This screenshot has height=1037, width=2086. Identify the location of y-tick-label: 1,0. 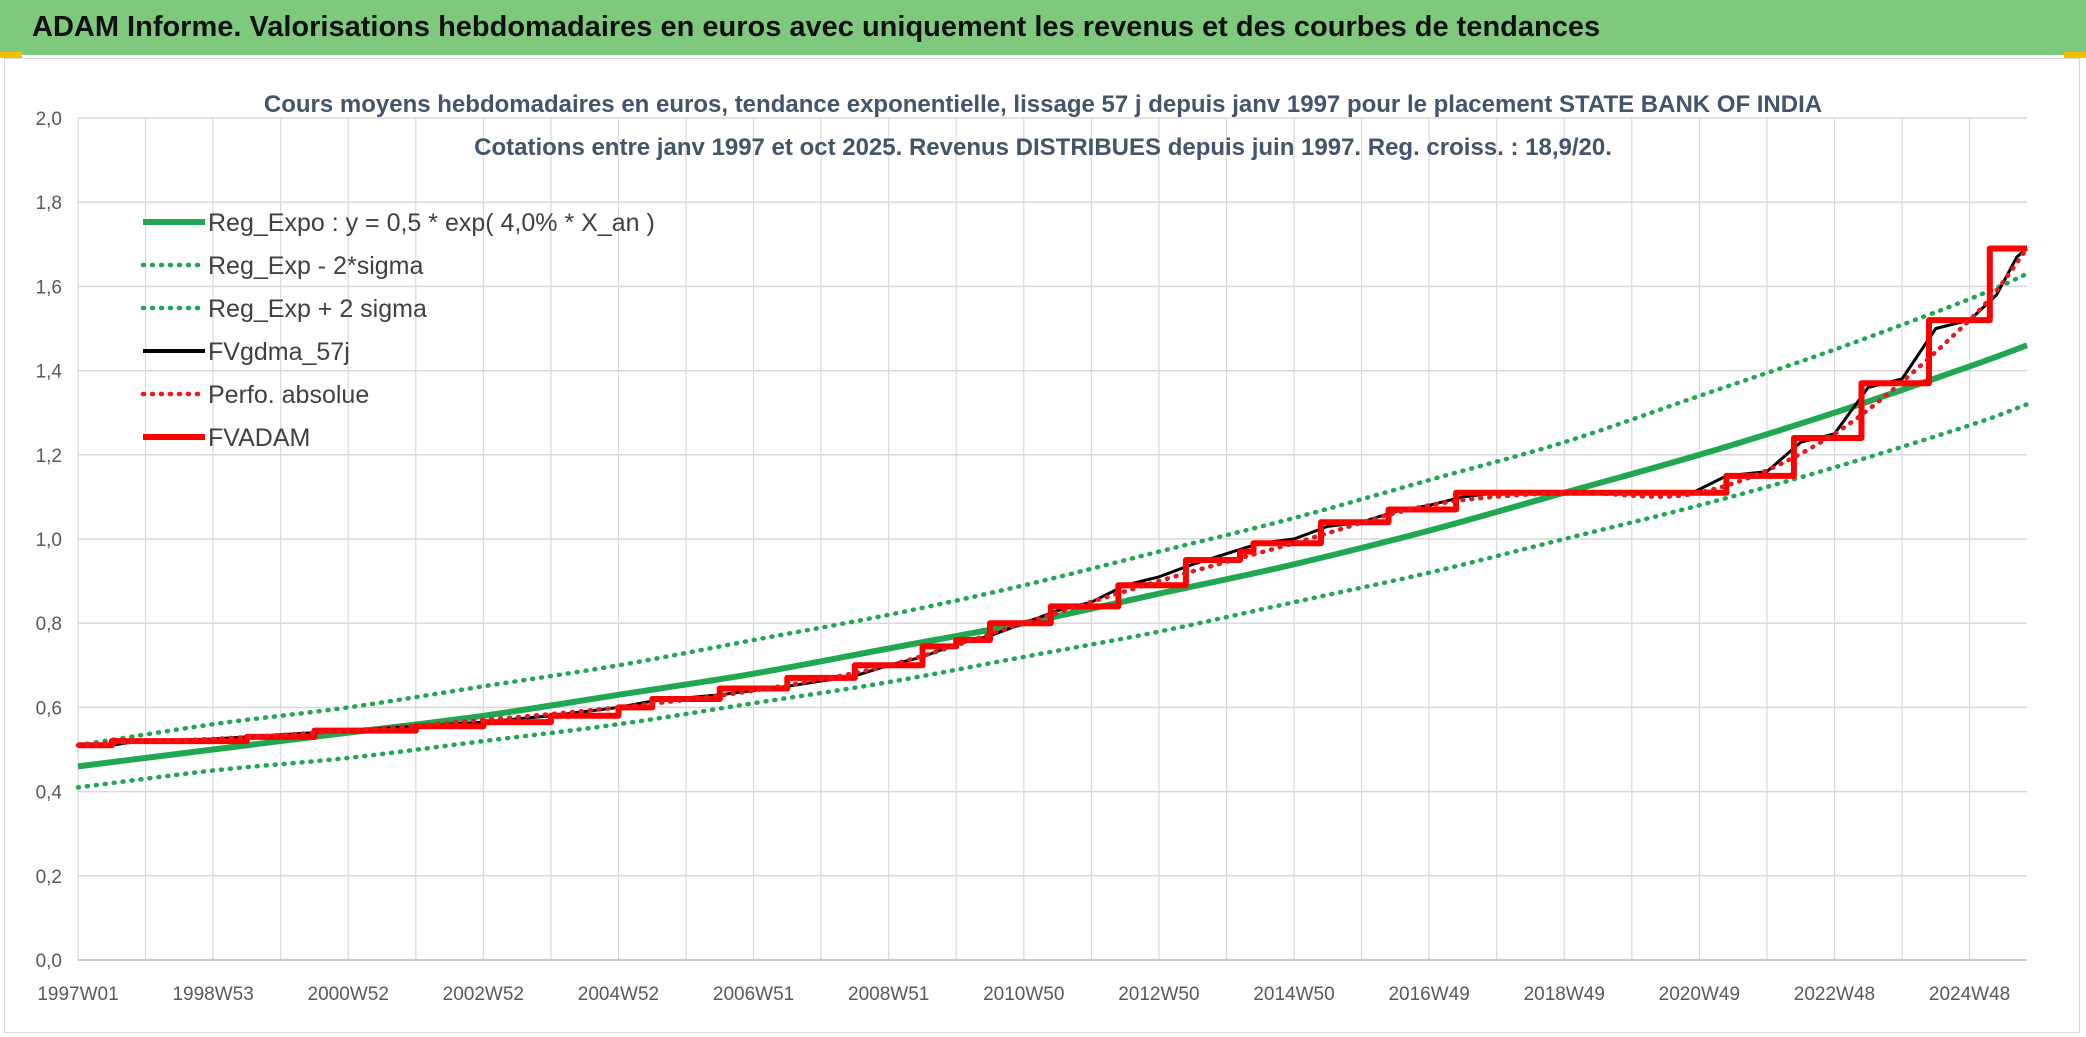
(49, 540).